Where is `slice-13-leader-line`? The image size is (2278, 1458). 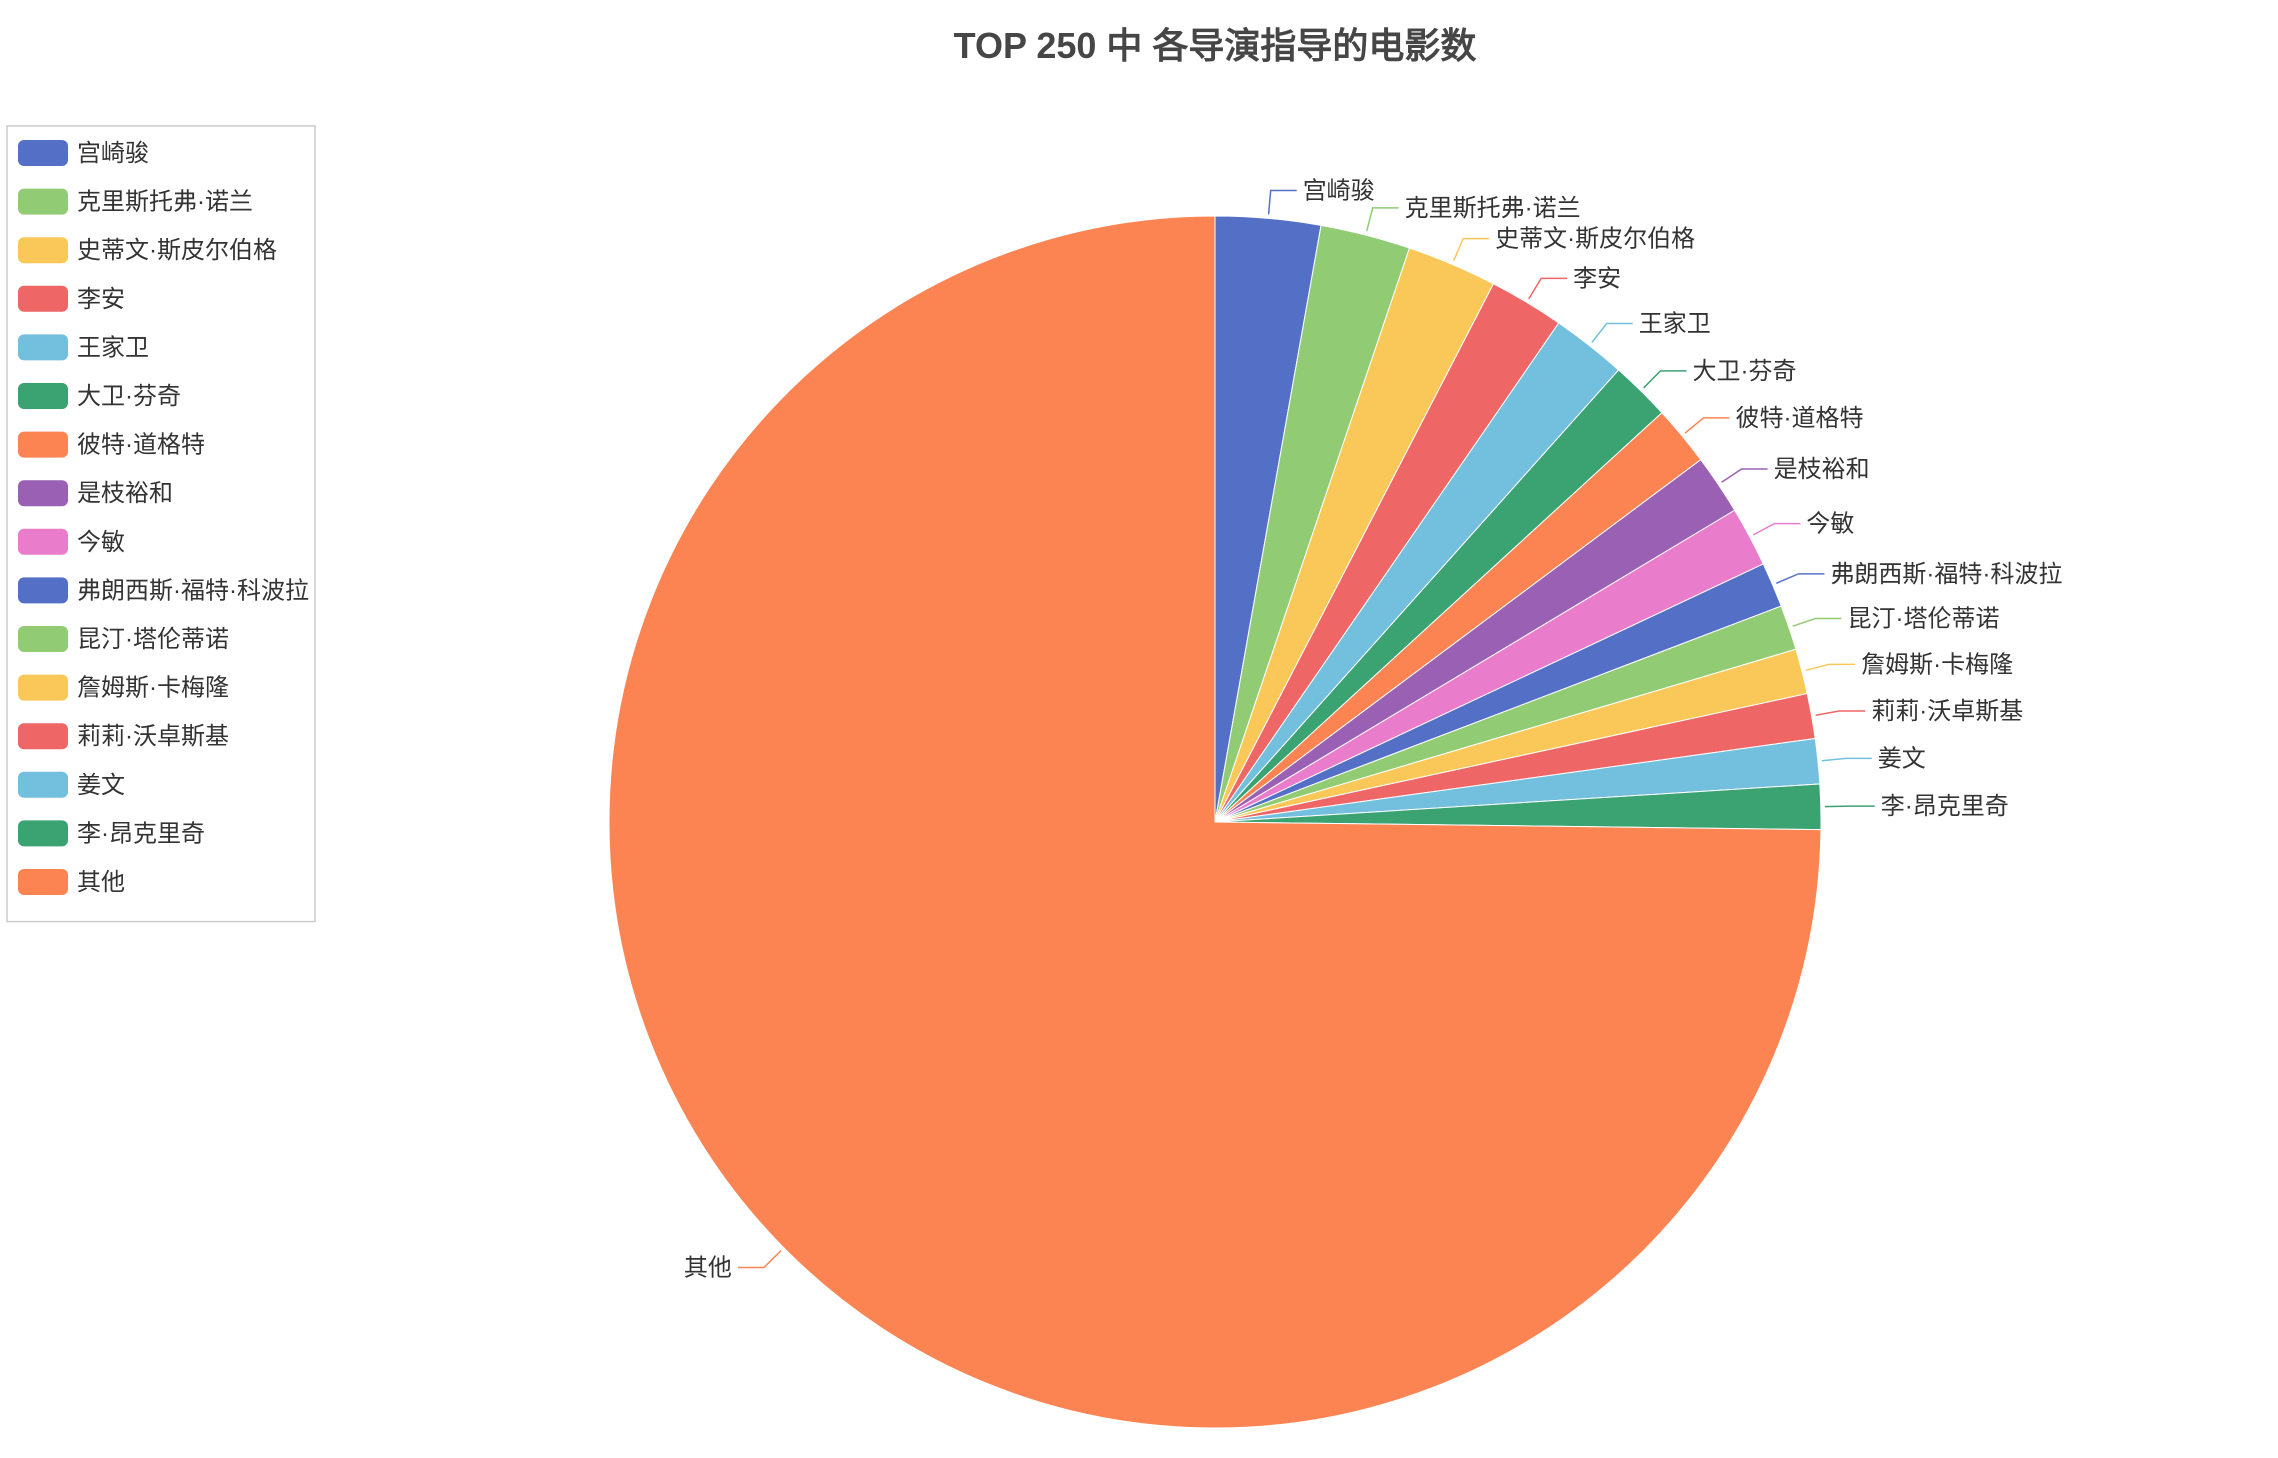
slice-13-leader-line is located at coordinates (1840, 713).